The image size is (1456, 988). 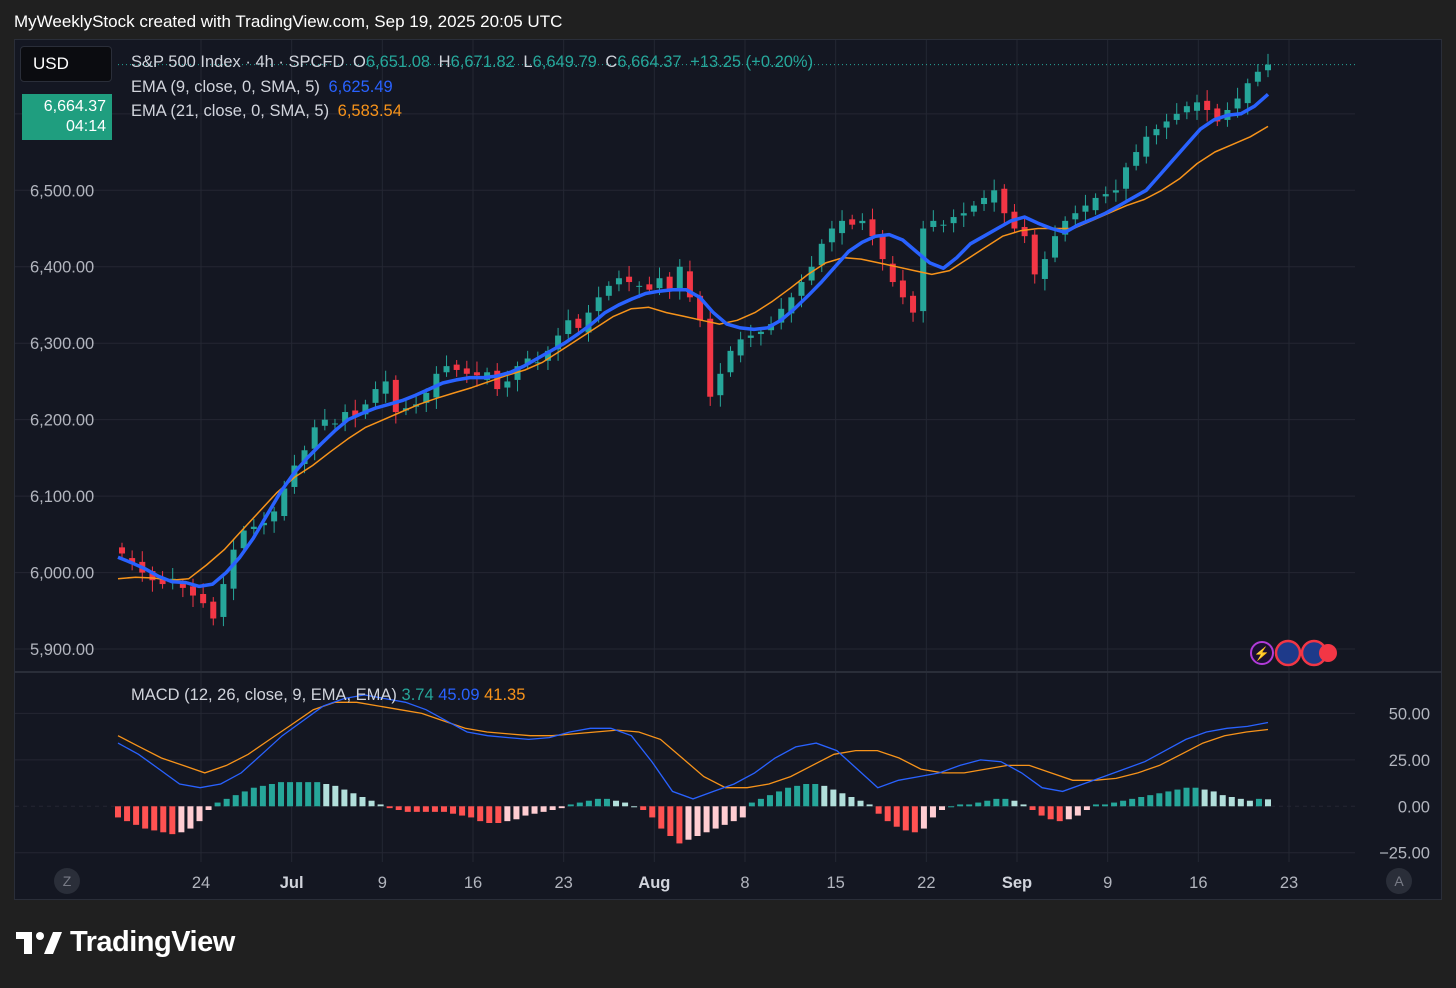 What do you see at coordinates (264, 695) in the screenshot?
I see `macd-label: MACD (12, 26, close, 9, EMA, EMA)` at bounding box center [264, 695].